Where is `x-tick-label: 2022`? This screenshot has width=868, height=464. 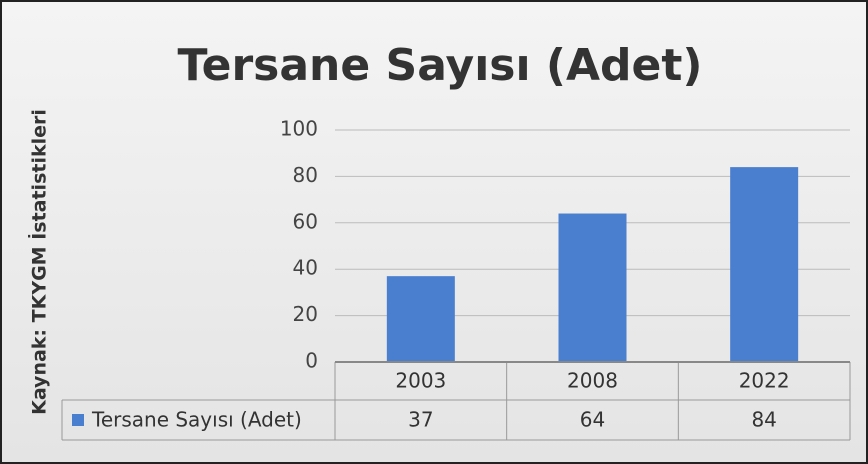 x-tick-label: 2022 is located at coordinates (764, 381).